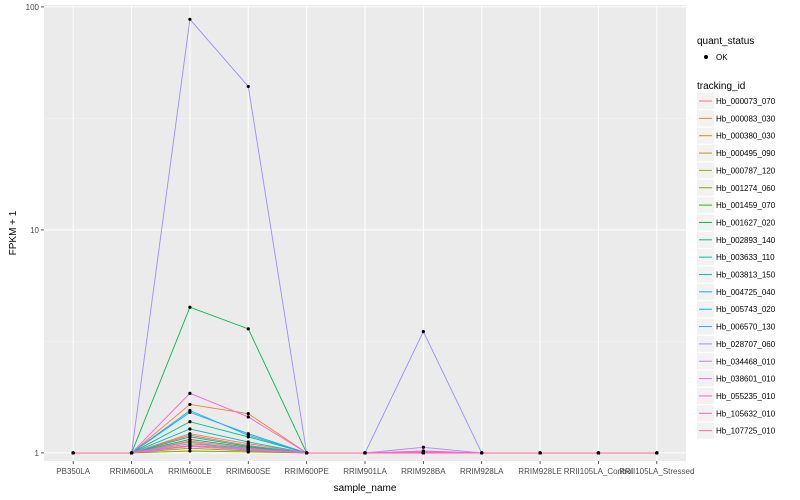 Image resolution: width=800 pixels, height=500 pixels. I want to click on x-tick-label: RRIM600PE, so click(306, 471).